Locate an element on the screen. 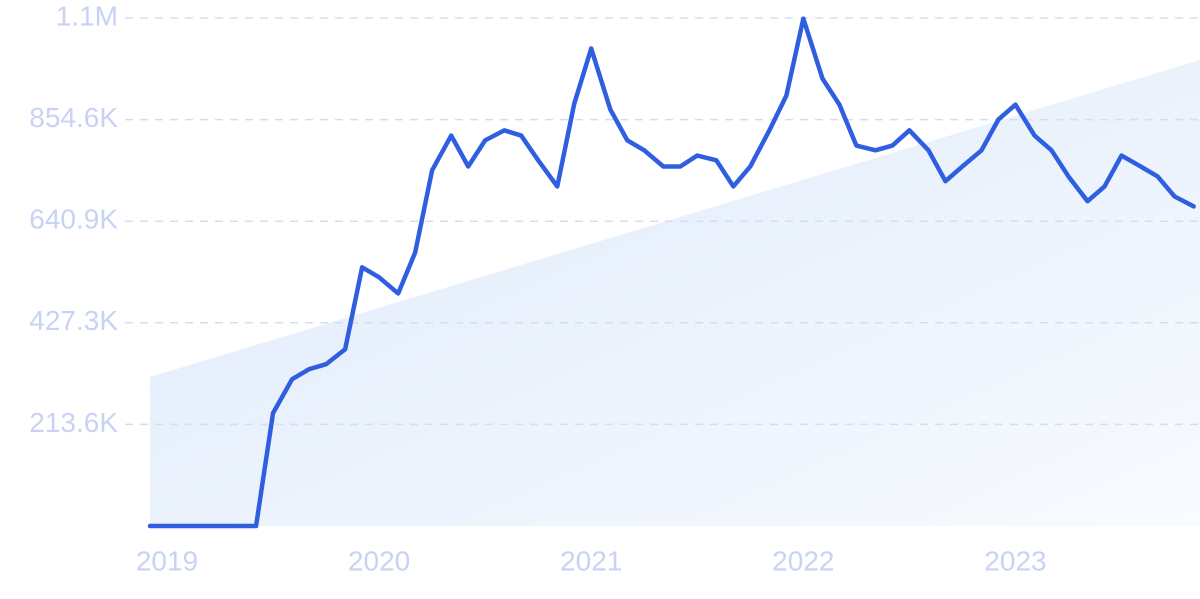 The height and width of the screenshot is (599, 1200). y-tick-label: 854.6K is located at coordinates (73, 117).